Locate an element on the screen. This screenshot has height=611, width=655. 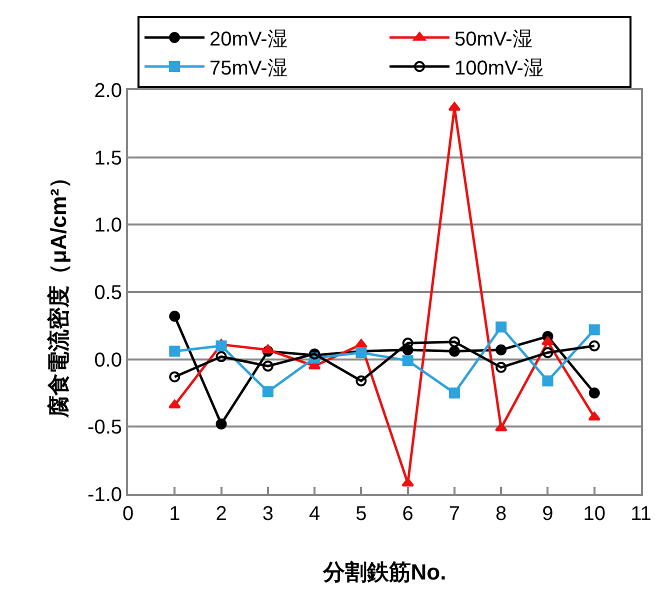
x-tick-label: 8 is located at coordinates (501, 514).